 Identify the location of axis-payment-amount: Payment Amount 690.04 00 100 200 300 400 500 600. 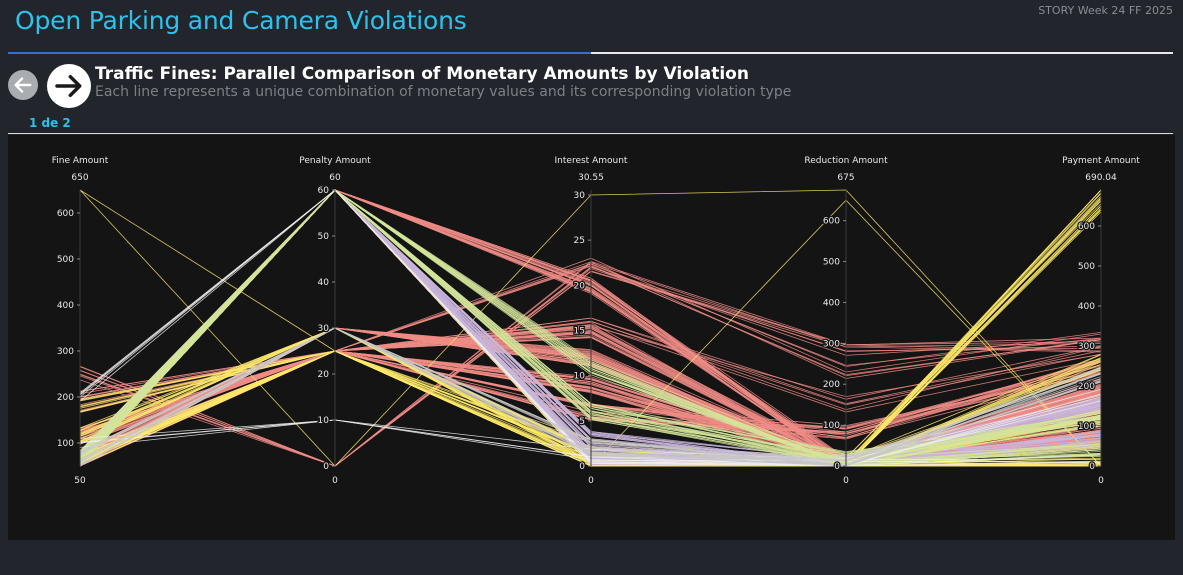
(1101, 321).